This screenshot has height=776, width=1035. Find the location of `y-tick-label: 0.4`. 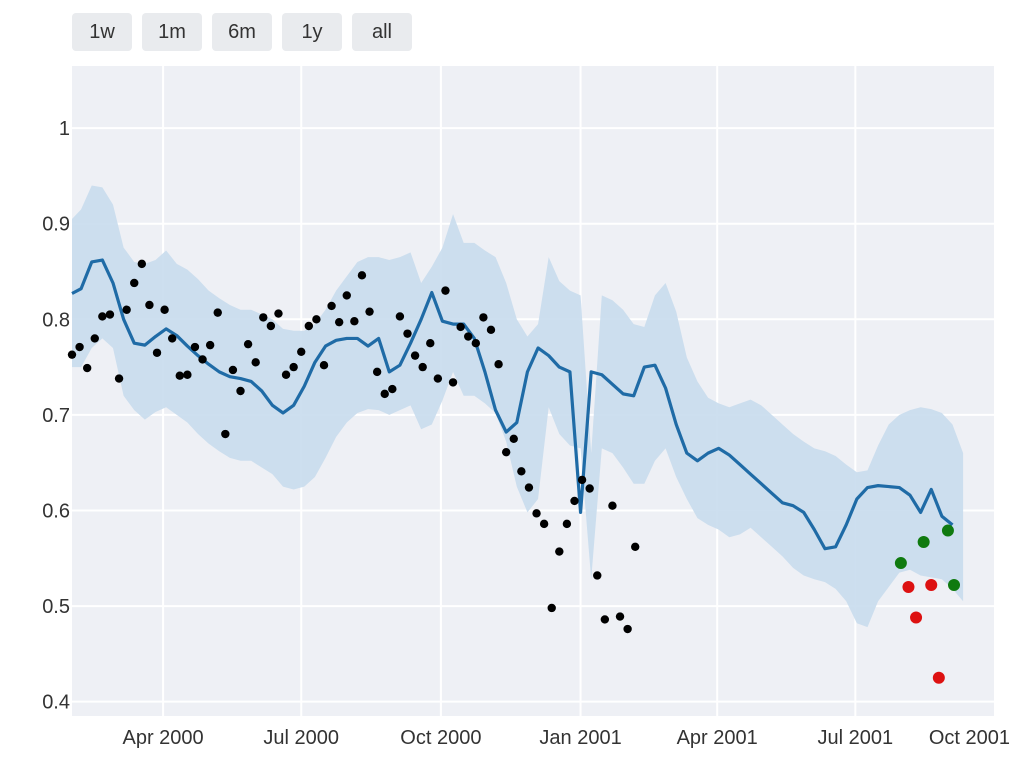

y-tick-label: 0.4 is located at coordinates (56, 703).